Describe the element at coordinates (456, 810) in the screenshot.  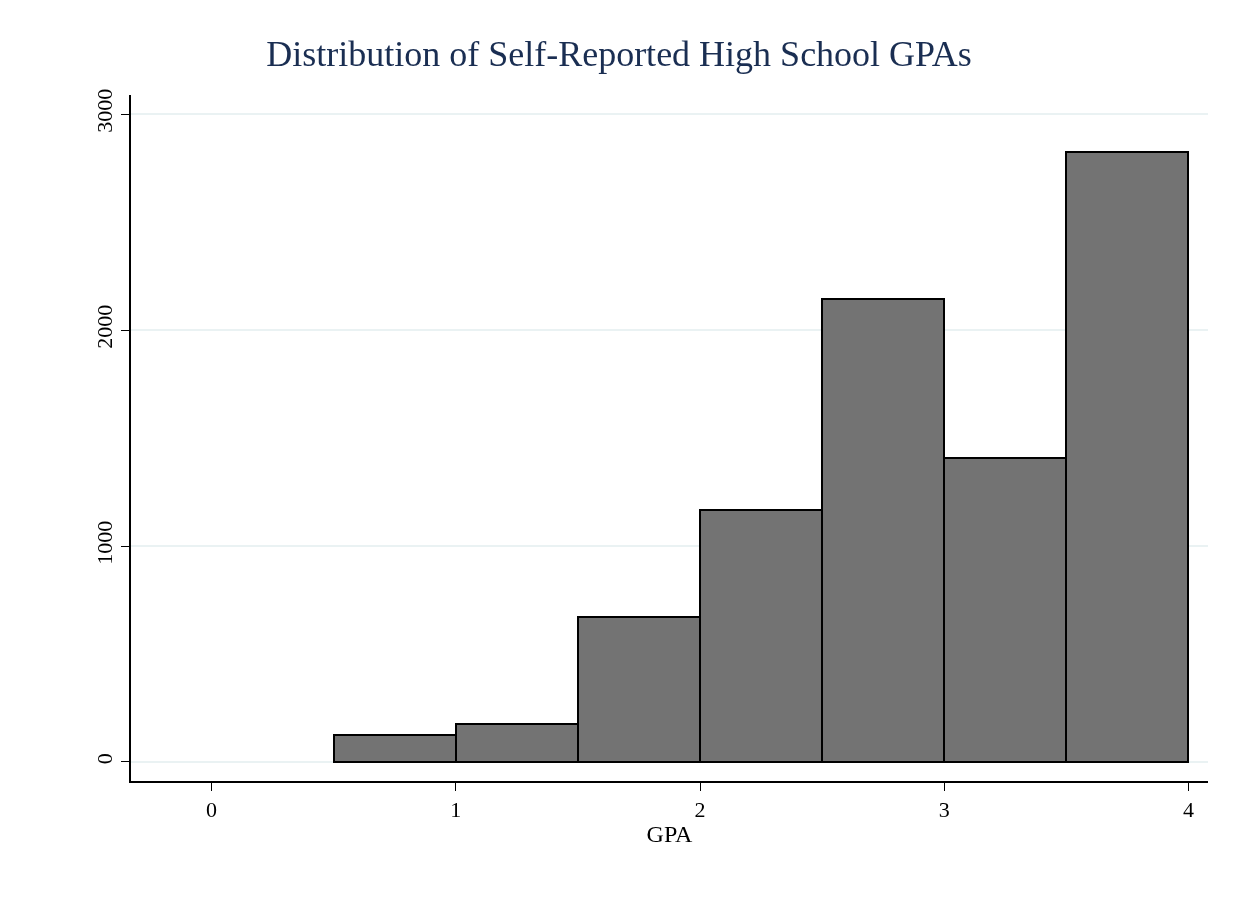
I see `x-tick-label: 1` at that location.